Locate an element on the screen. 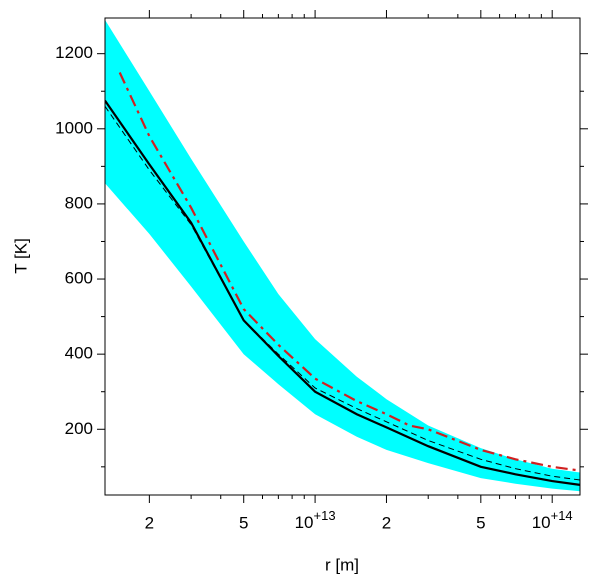  y-tick-label: 800 is located at coordinates (79, 202).